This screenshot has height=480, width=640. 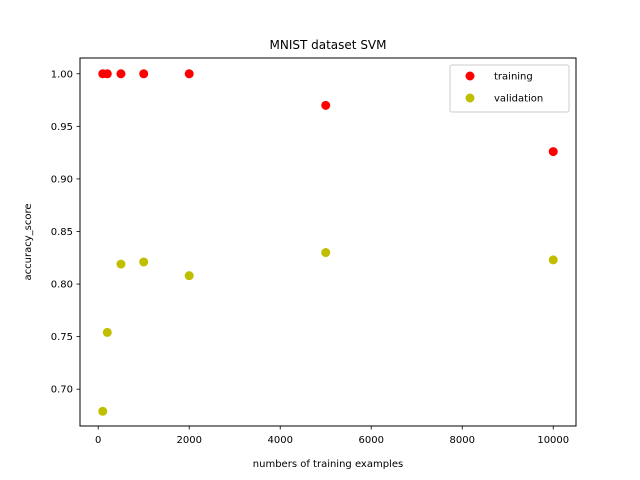 I want to click on legend: training validation, so click(x=509, y=88).